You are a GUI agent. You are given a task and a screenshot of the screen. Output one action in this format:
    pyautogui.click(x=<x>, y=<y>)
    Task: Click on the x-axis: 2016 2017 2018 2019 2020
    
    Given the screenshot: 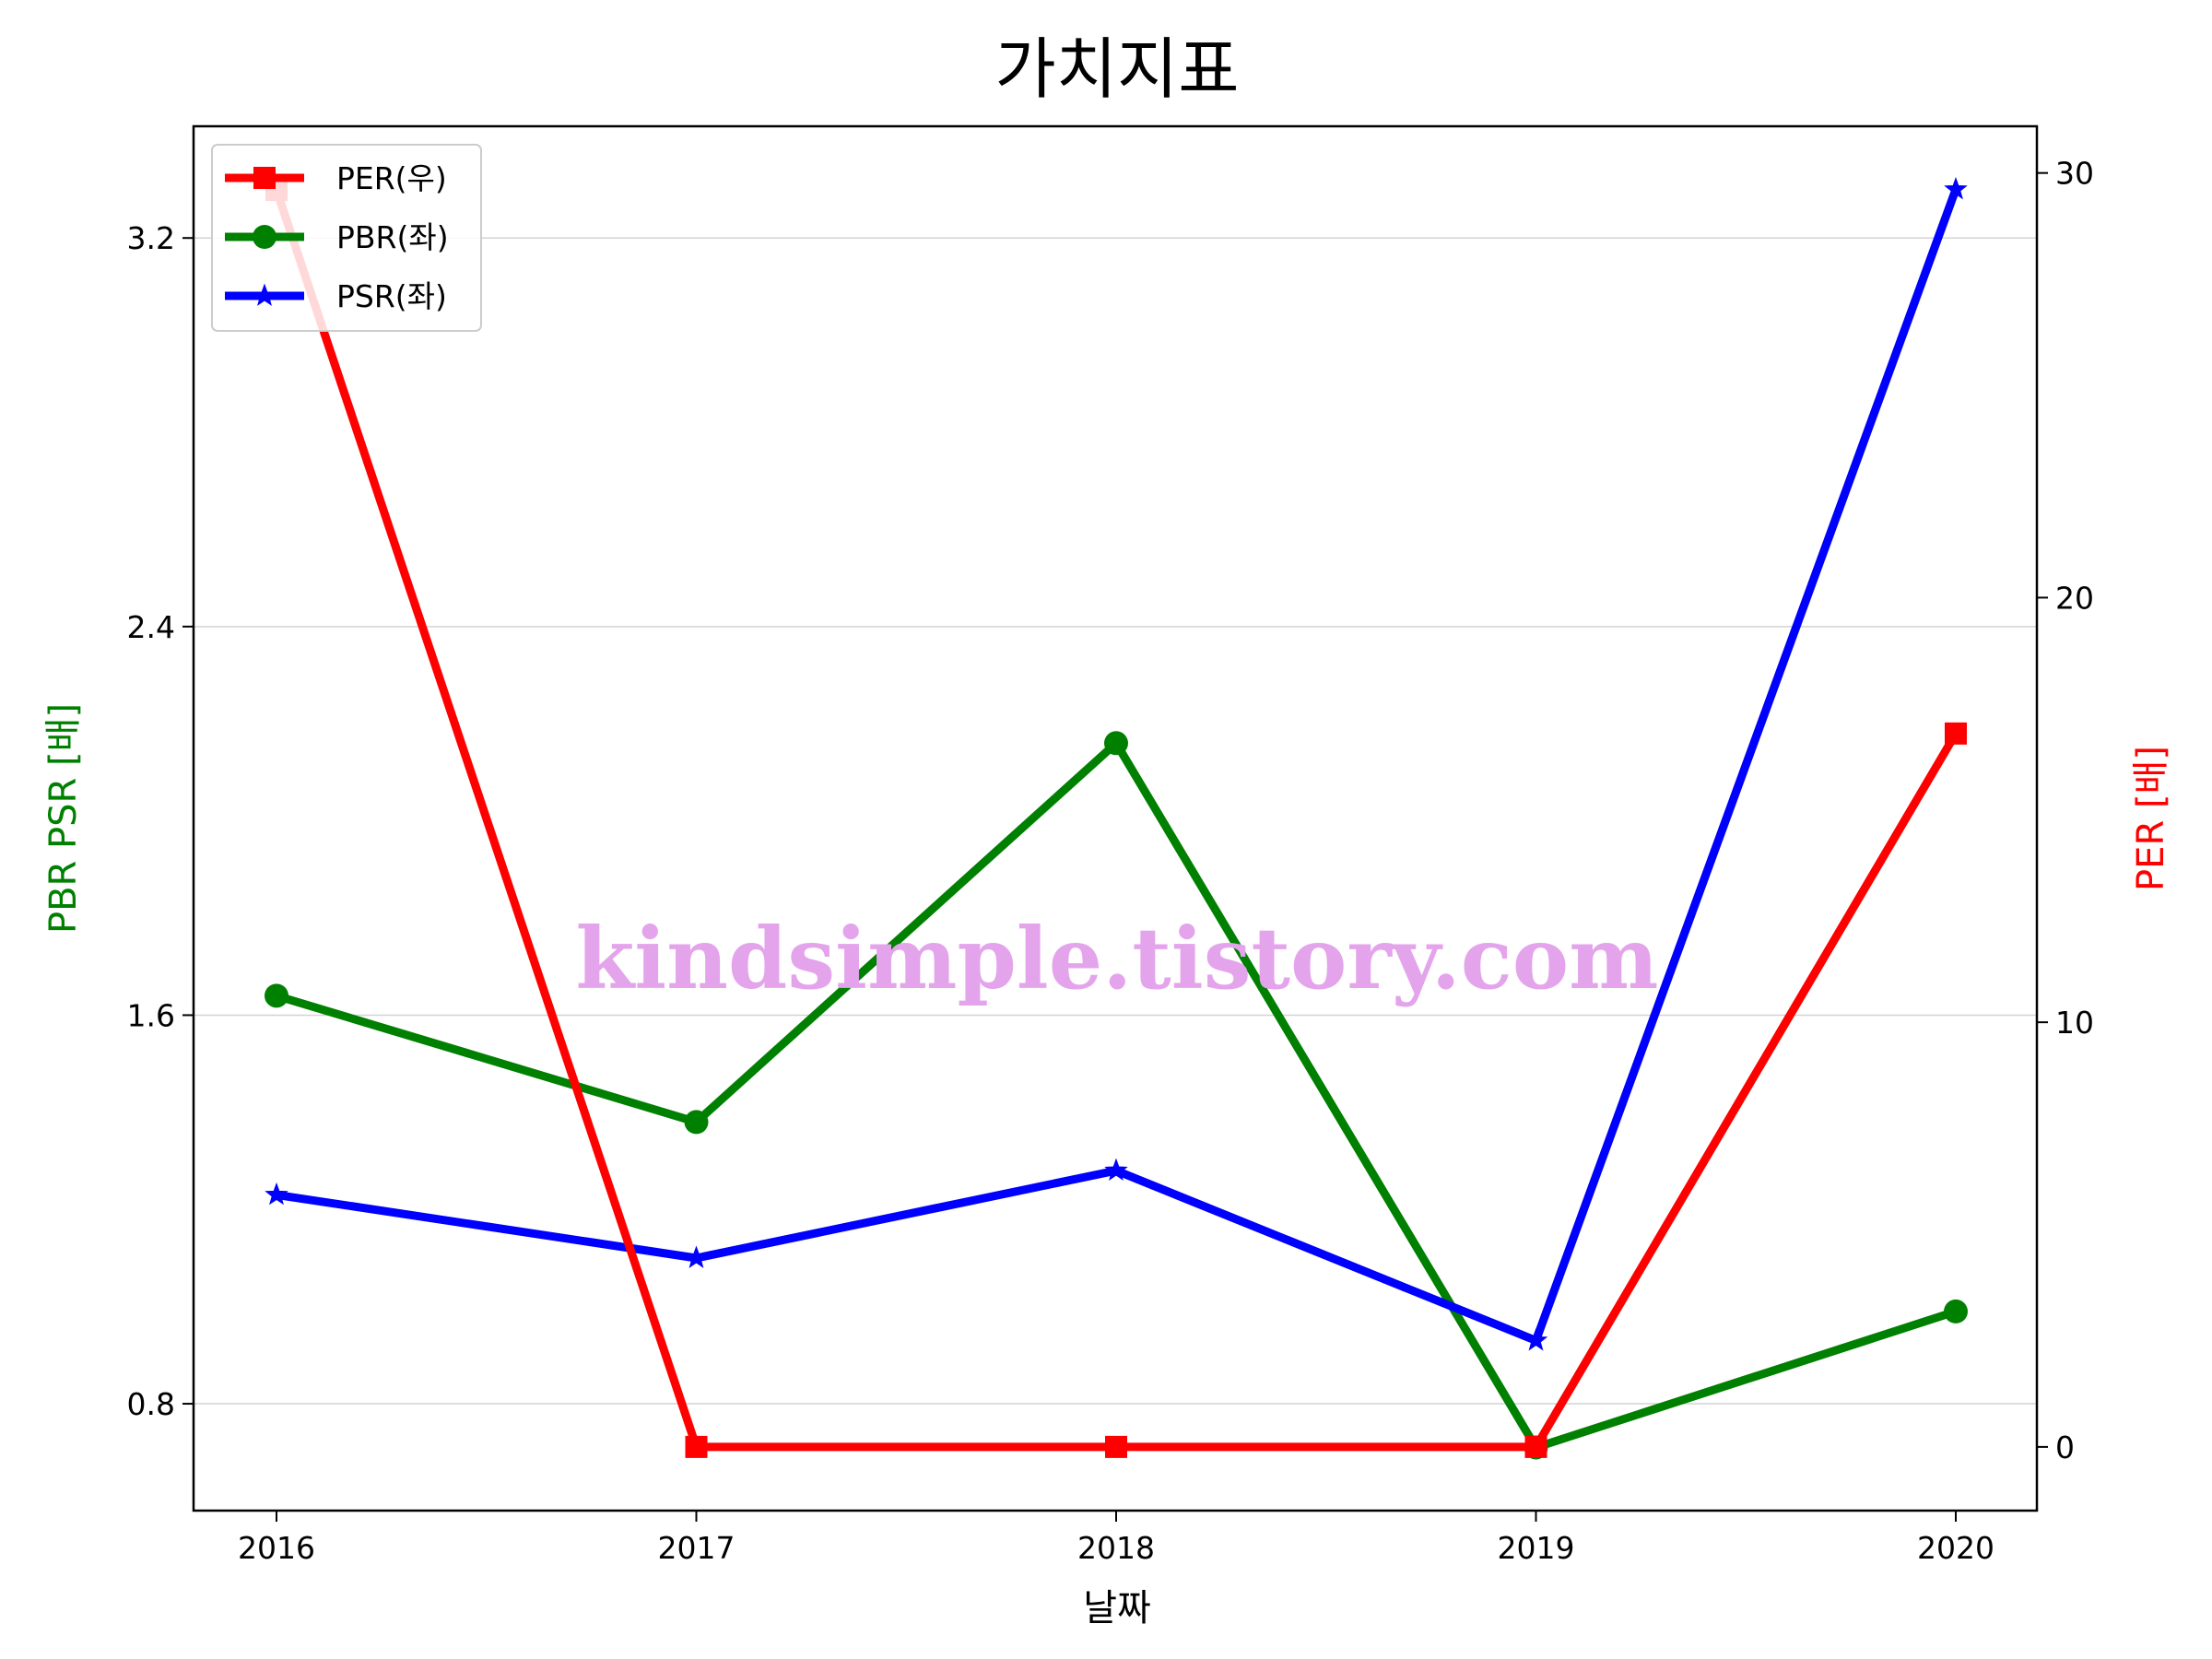 What is the action you would take?
    pyautogui.click(x=1116, y=1538)
    